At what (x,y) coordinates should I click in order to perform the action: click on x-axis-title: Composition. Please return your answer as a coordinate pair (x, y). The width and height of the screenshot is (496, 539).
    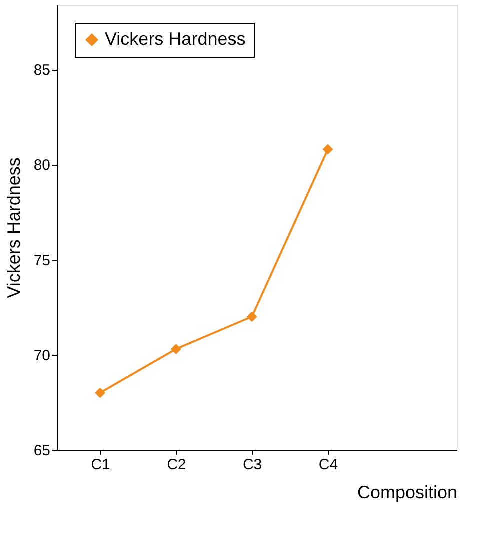
    Looking at the image, I should click on (407, 492).